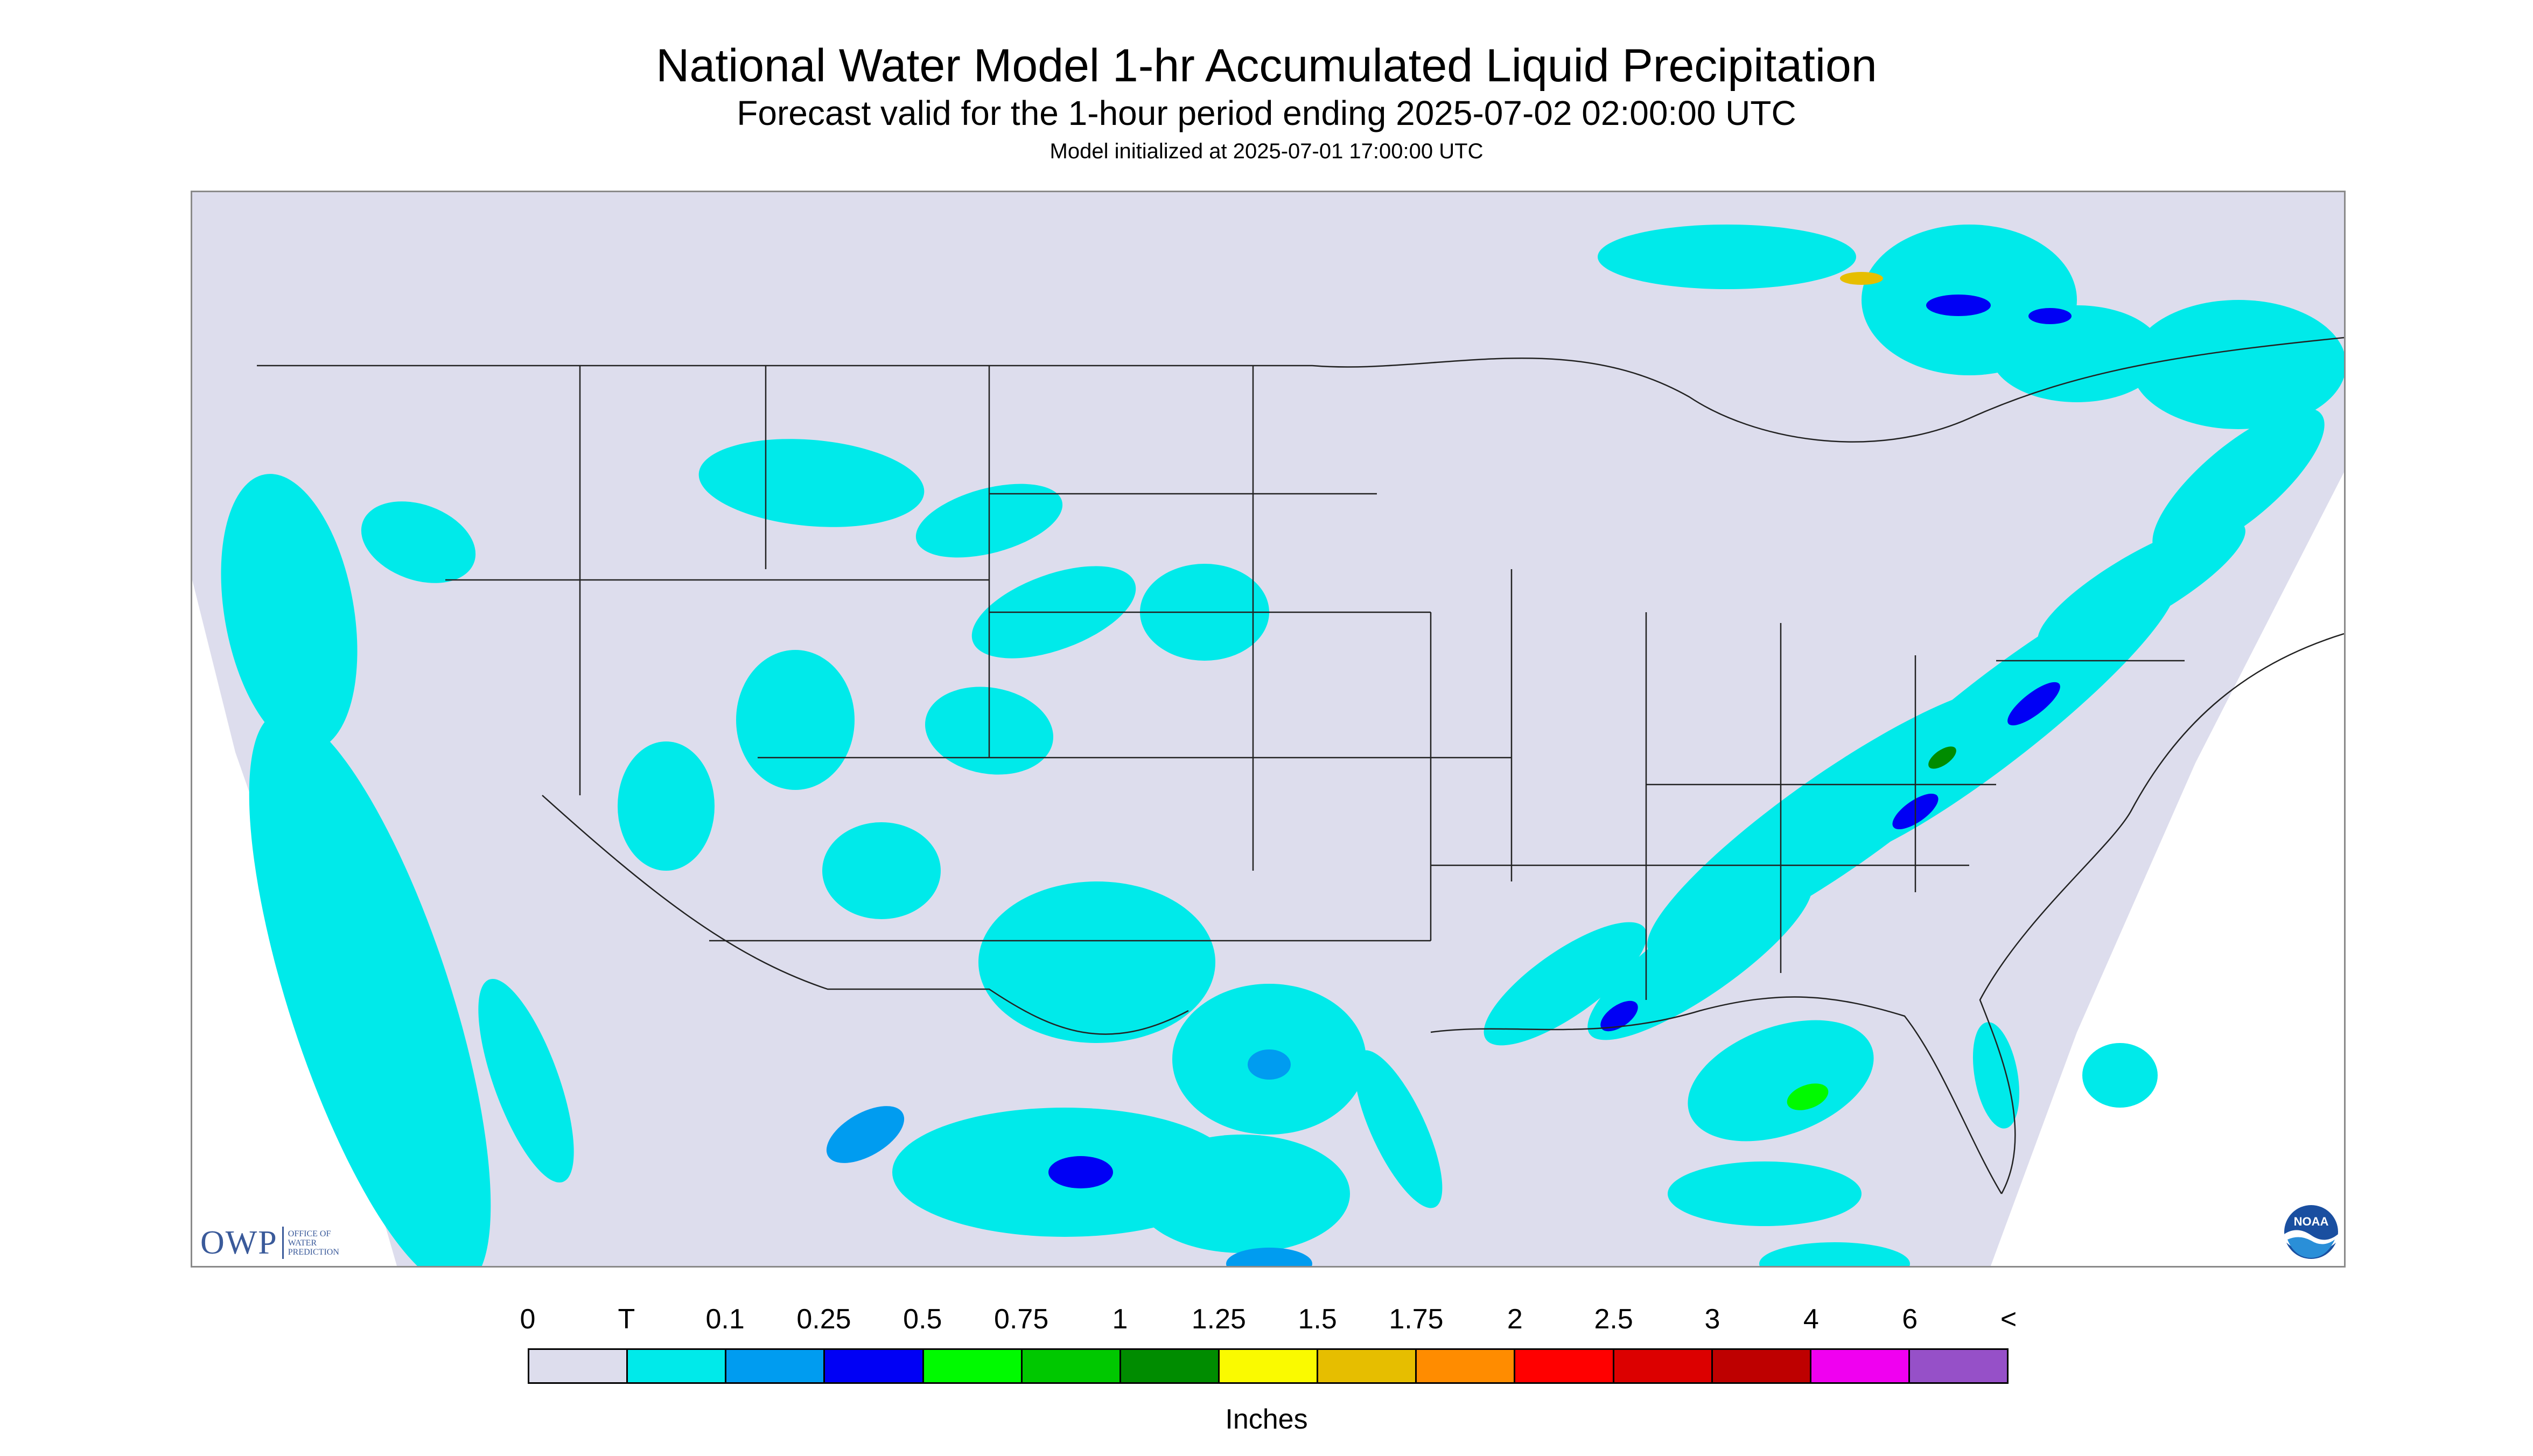 The image size is (2533, 1456). I want to click on owp-logo-text: OWP, so click(239, 1242).